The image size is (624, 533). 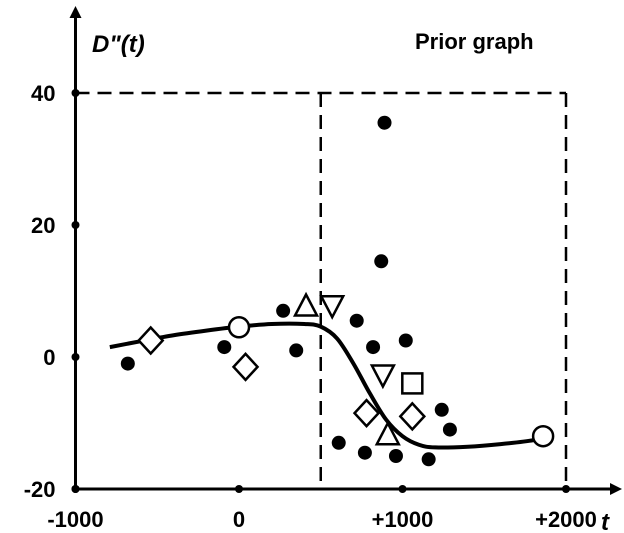 What do you see at coordinates (43, 93) in the screenshot?
I see `y-tick-label: 40` at bounding box center [43, 93].